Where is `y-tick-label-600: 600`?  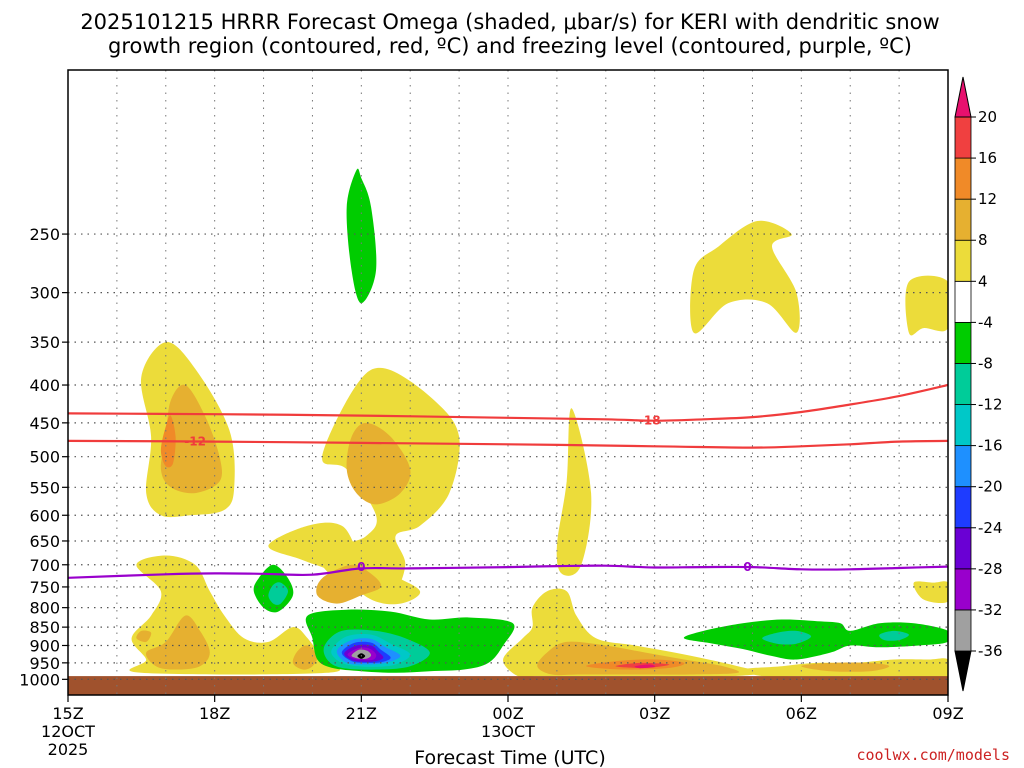 y-tick-label-600: 600 is located at coordinates (44, 515).